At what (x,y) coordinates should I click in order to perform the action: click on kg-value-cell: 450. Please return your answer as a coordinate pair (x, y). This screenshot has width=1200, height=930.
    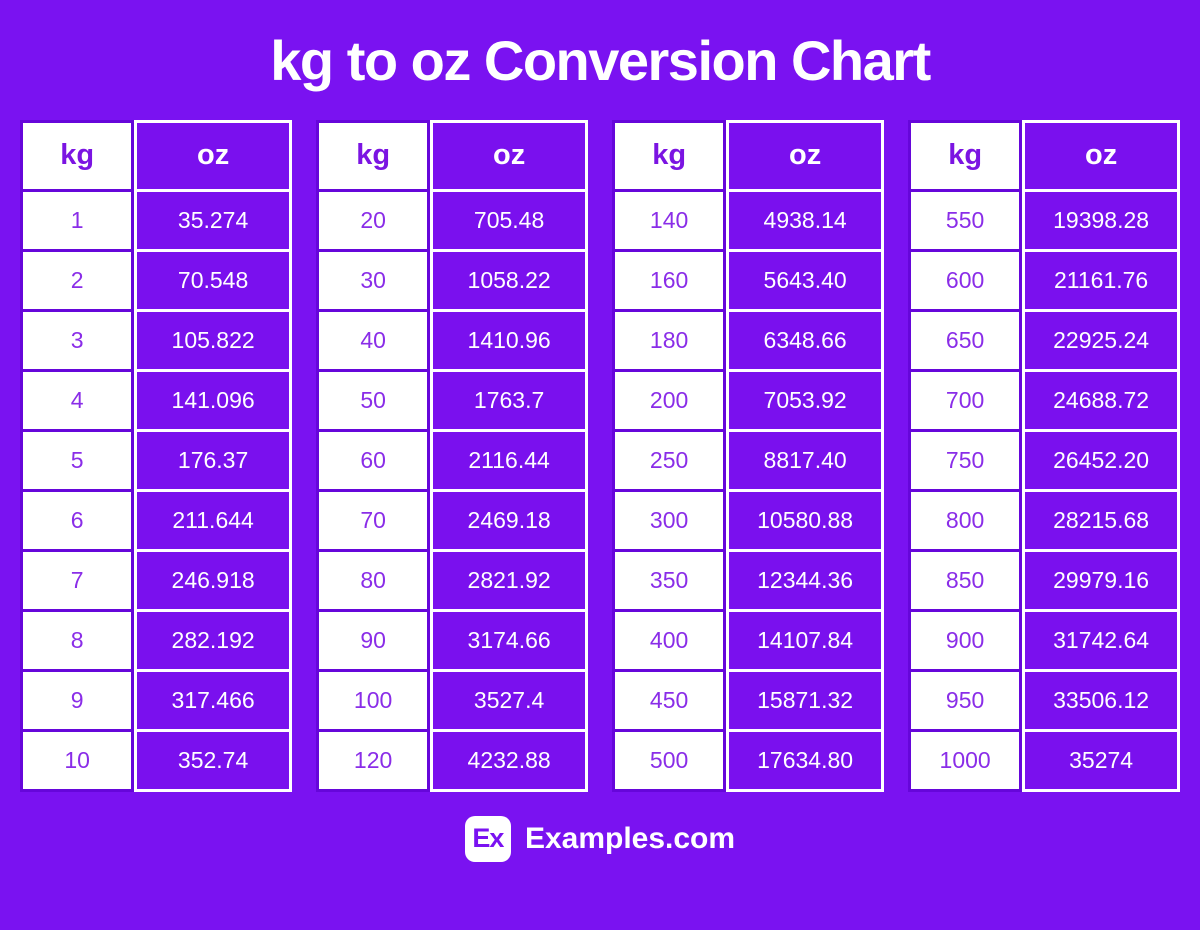
    Looking at the image, I should click on (669, 700).